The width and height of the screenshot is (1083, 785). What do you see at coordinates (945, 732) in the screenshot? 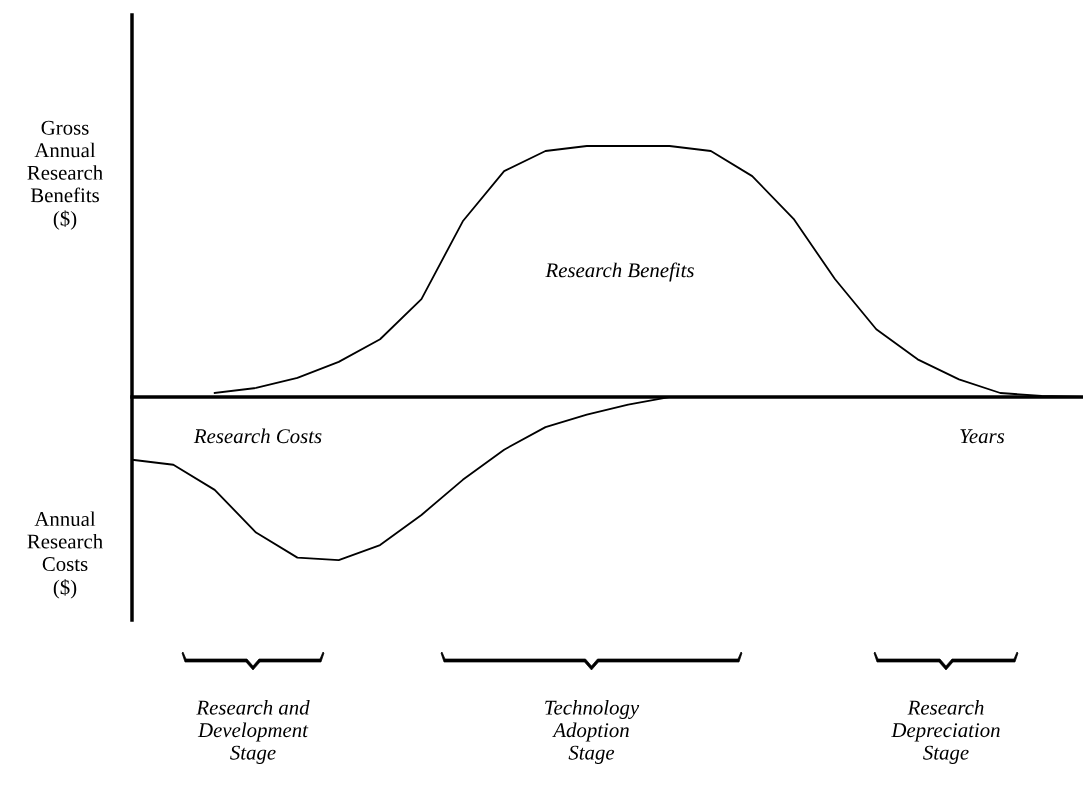
I see `text: Research Depreciation Stage` at bounding box center [945, 732].